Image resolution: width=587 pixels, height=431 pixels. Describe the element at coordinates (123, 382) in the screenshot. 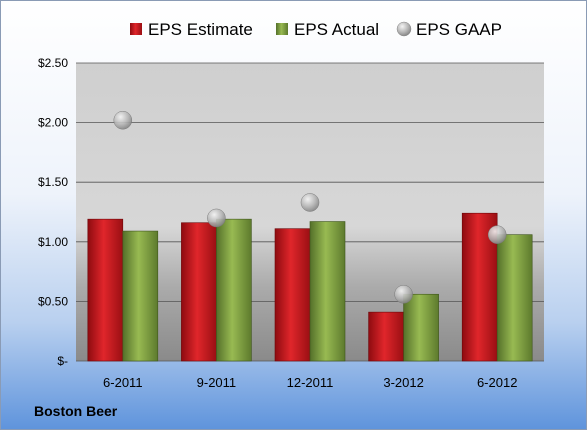

I see `x-tick-label: 6-2011` at that location.